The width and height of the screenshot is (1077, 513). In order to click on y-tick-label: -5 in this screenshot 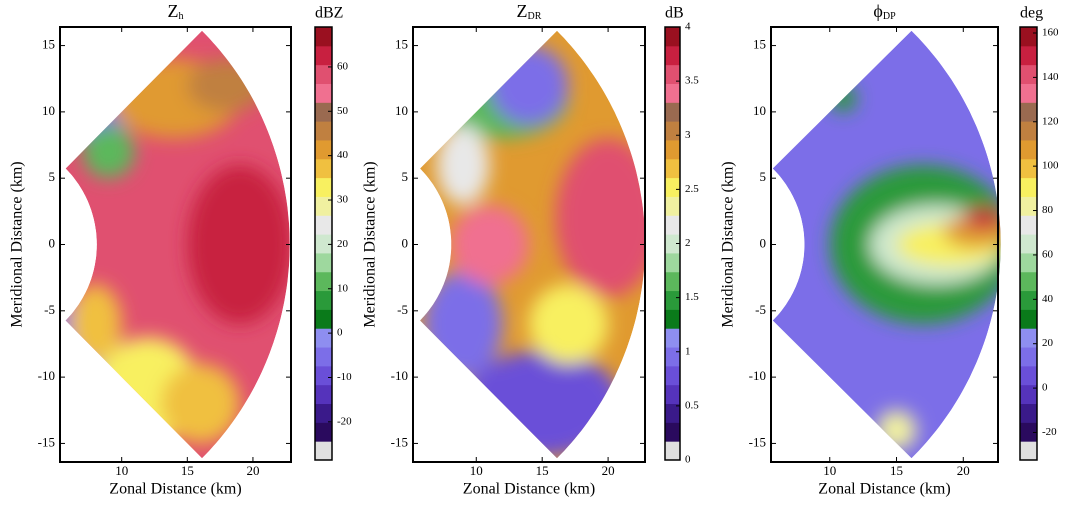, I will do `click(402, 309)`.